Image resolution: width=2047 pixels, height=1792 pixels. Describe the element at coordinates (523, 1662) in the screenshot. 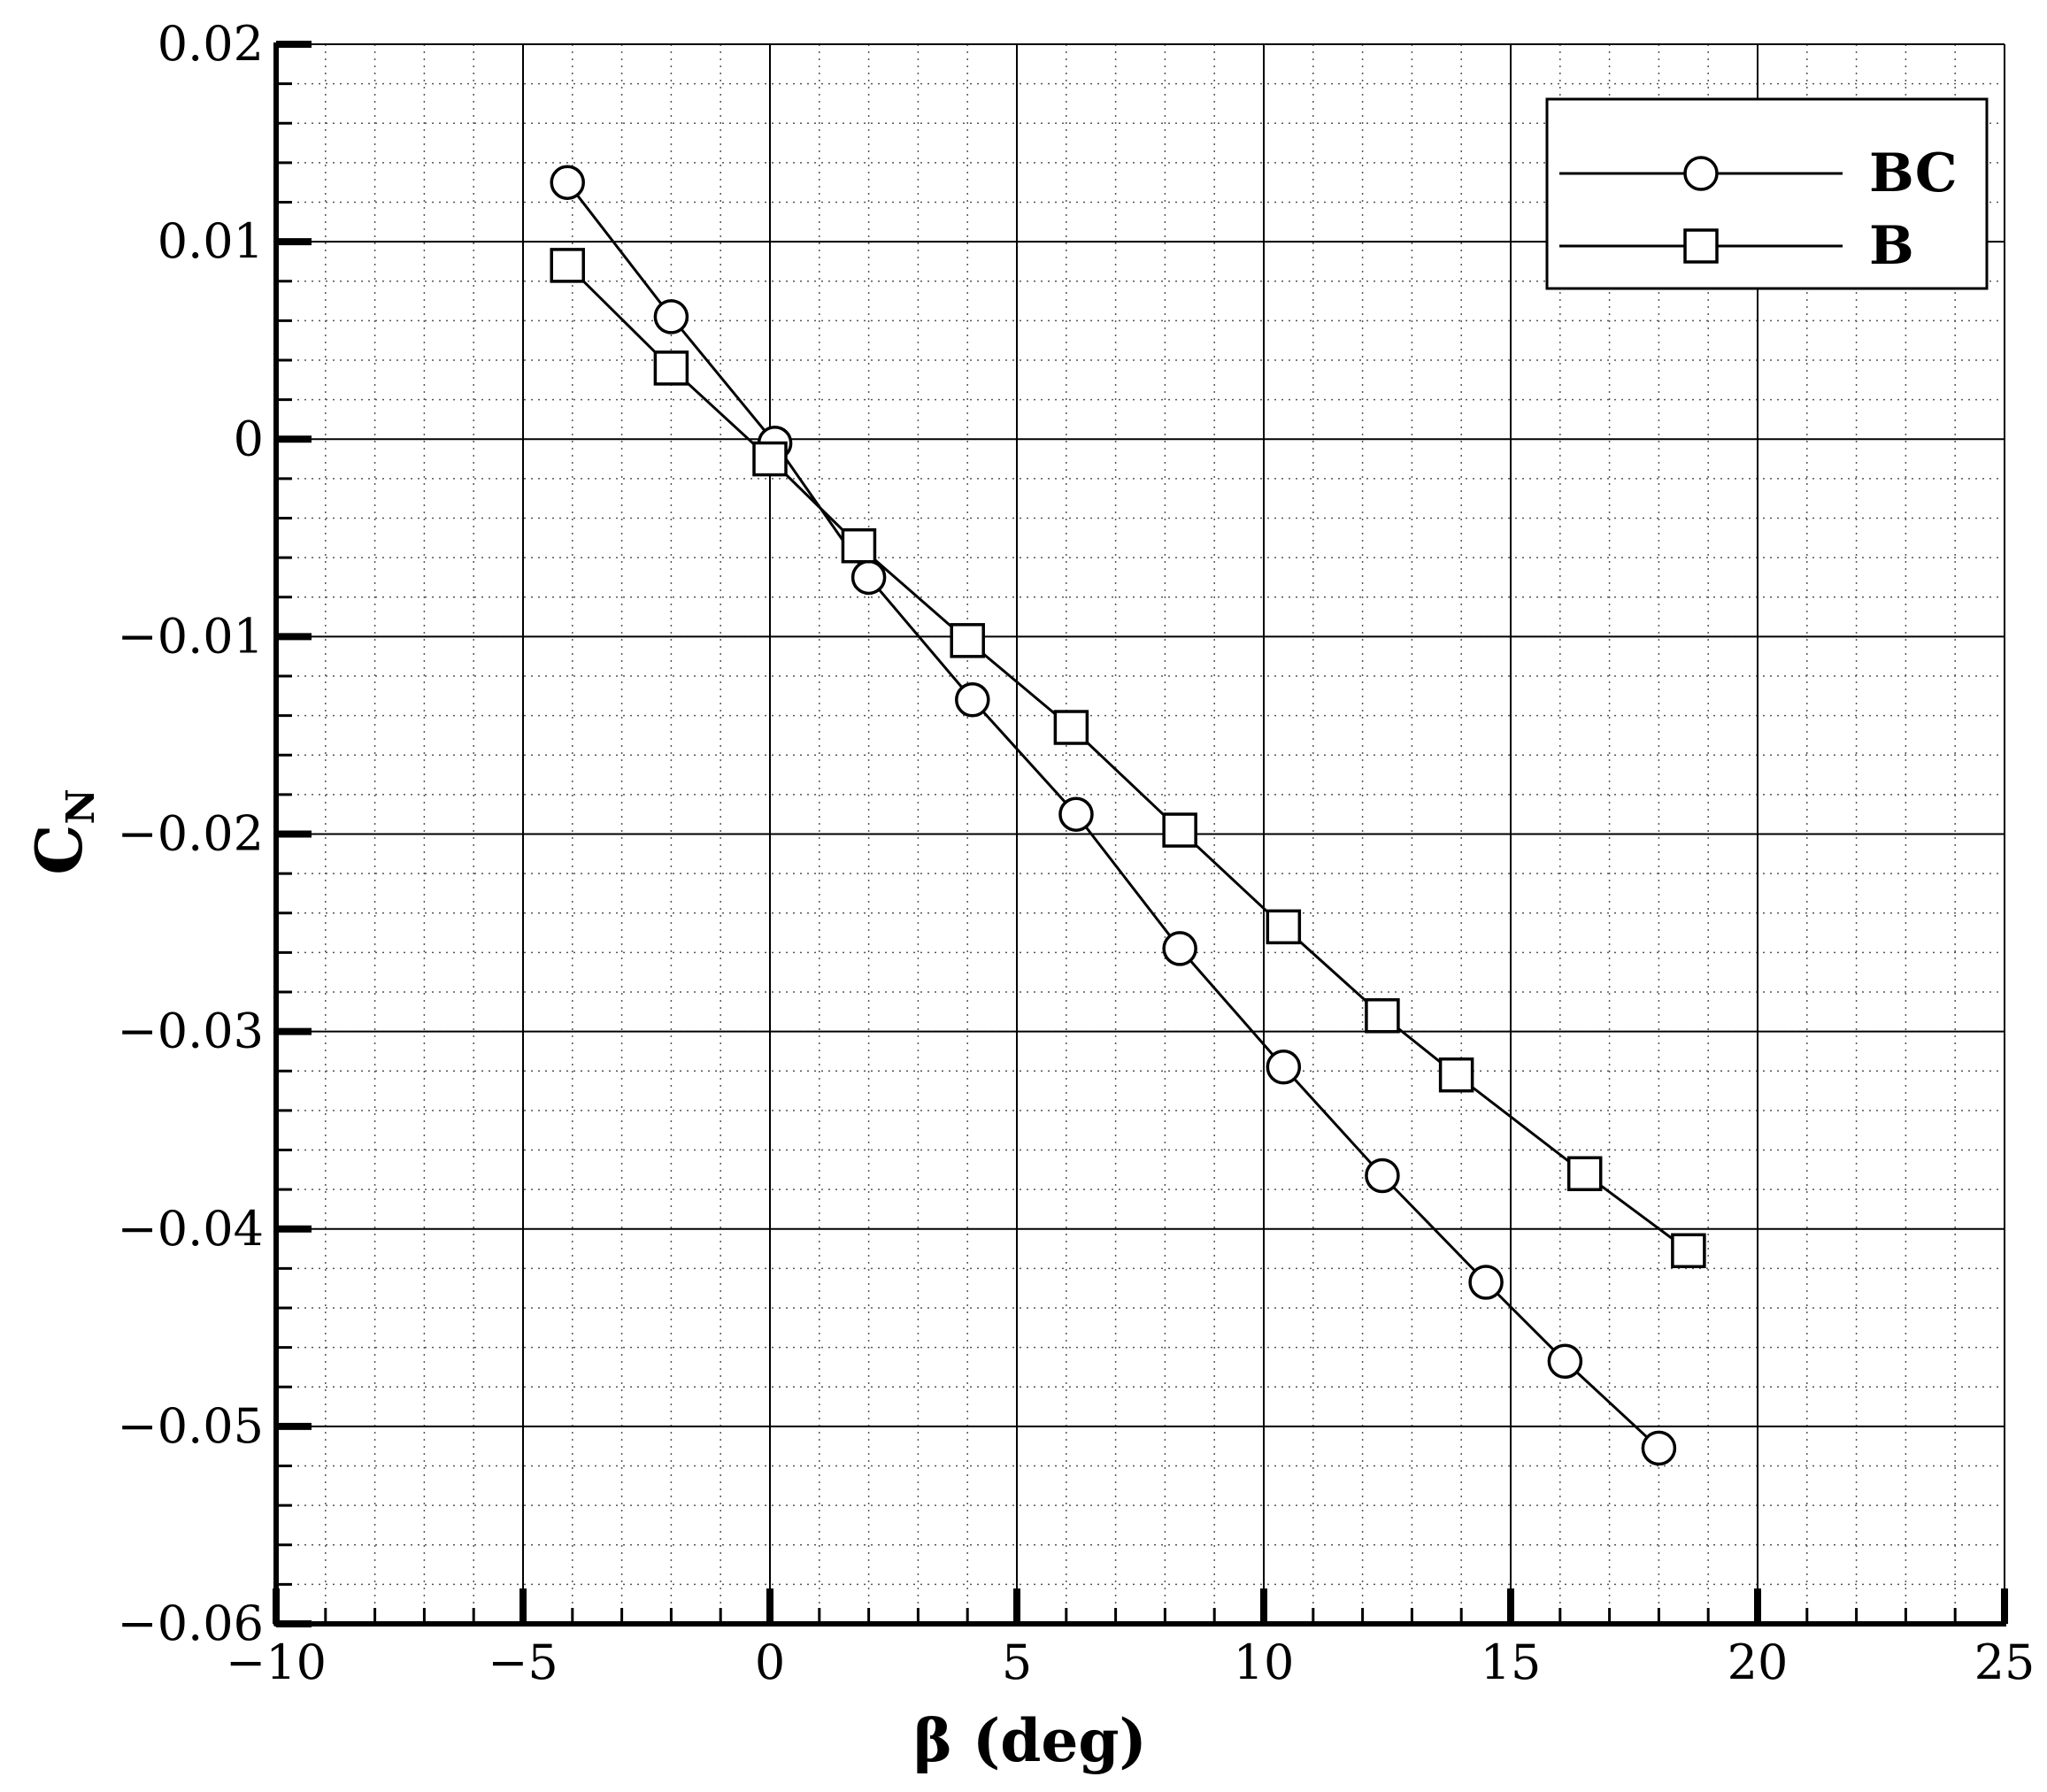

I see `x-tick-label: −5` at that location.